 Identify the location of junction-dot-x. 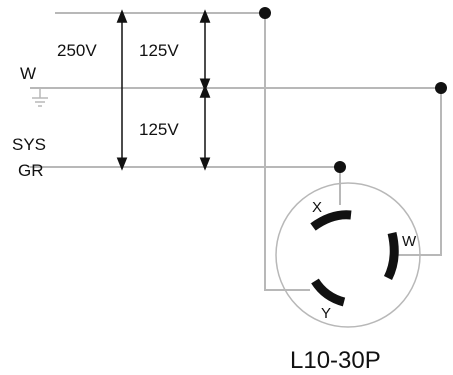
(265, 13).